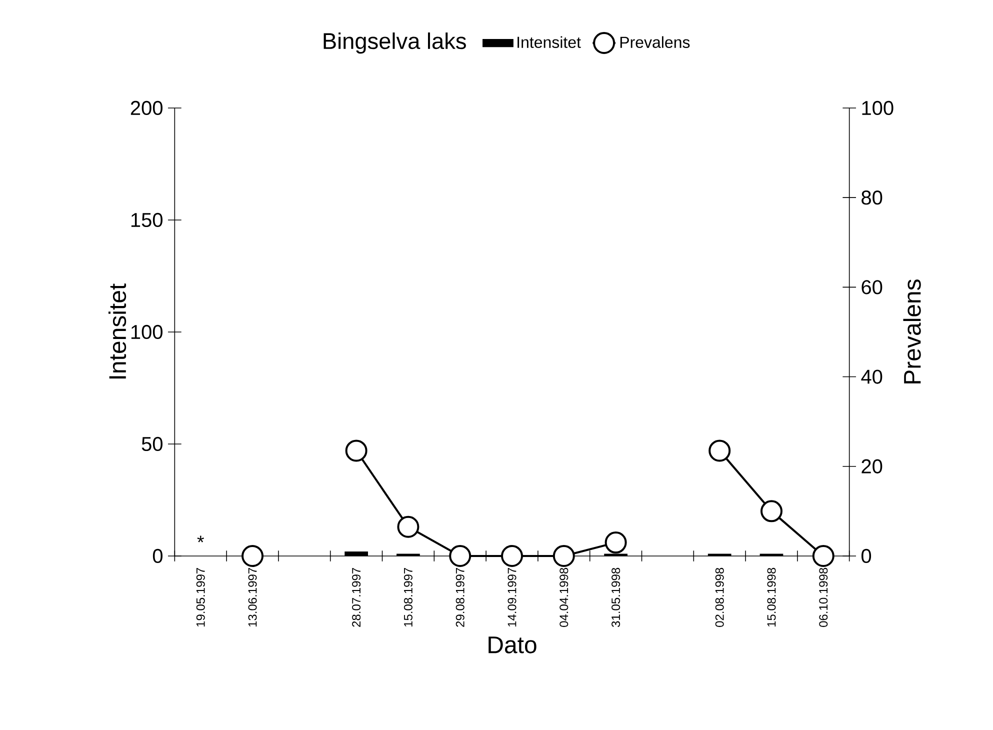  What do you see at coordinates (157, 556) in the screenshot?
I see `y-tick-label: 0` at bounding box center [157, 556].